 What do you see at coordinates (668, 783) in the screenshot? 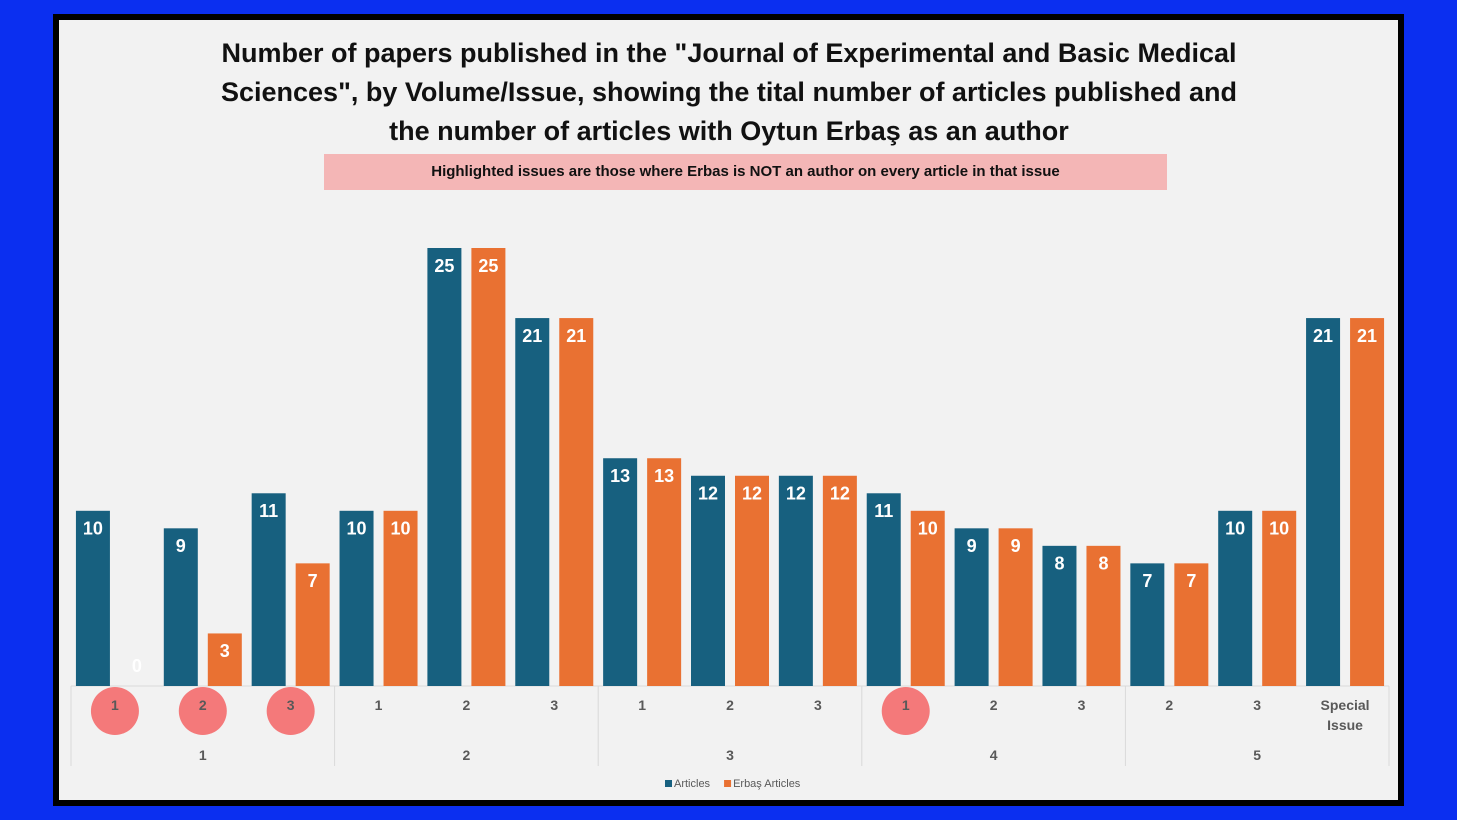
I see `legend-swatch` at bounding box center [668, 783].